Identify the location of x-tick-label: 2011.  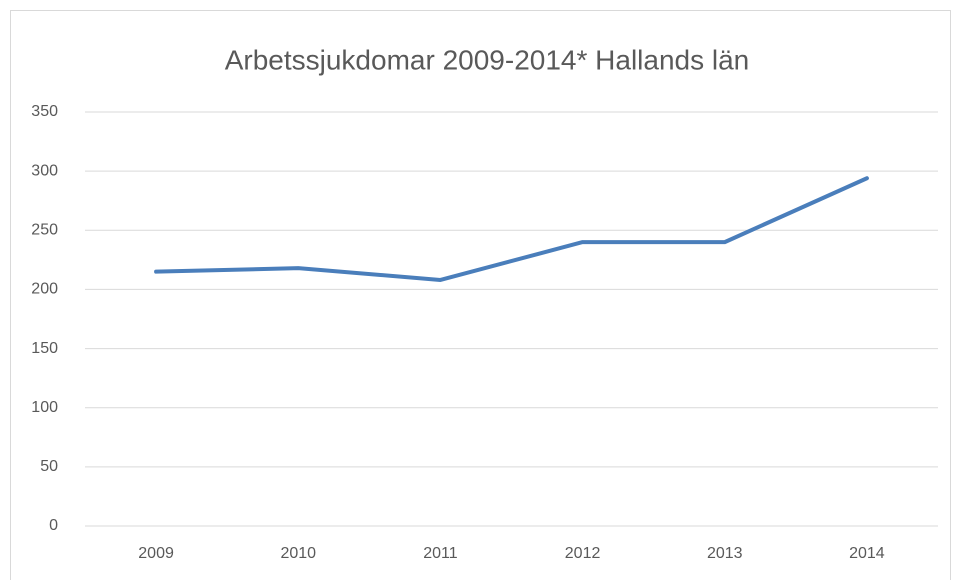
(440, 553).